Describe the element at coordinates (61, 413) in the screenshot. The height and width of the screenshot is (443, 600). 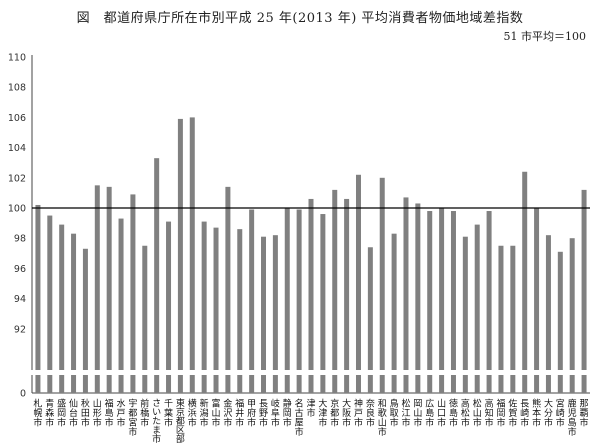
I see `x-category-label: 盛岡市` at that location.